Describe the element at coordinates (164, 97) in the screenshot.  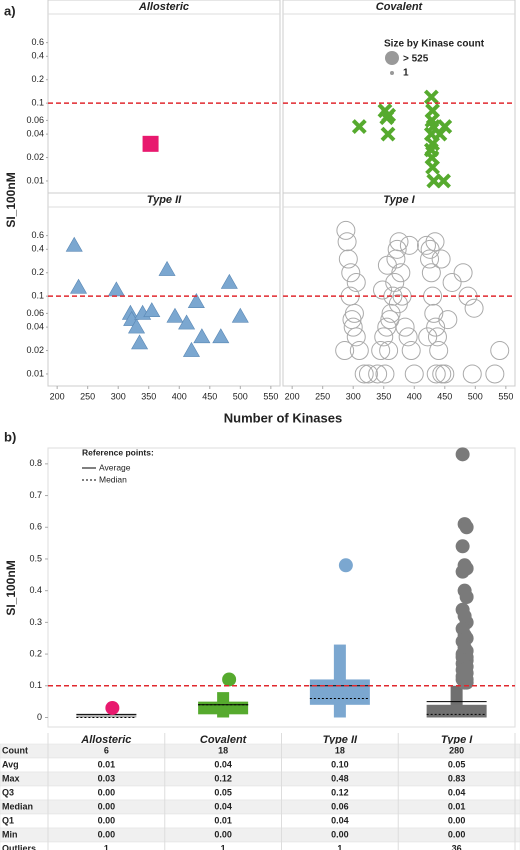
I see `facet-frame` at that location.